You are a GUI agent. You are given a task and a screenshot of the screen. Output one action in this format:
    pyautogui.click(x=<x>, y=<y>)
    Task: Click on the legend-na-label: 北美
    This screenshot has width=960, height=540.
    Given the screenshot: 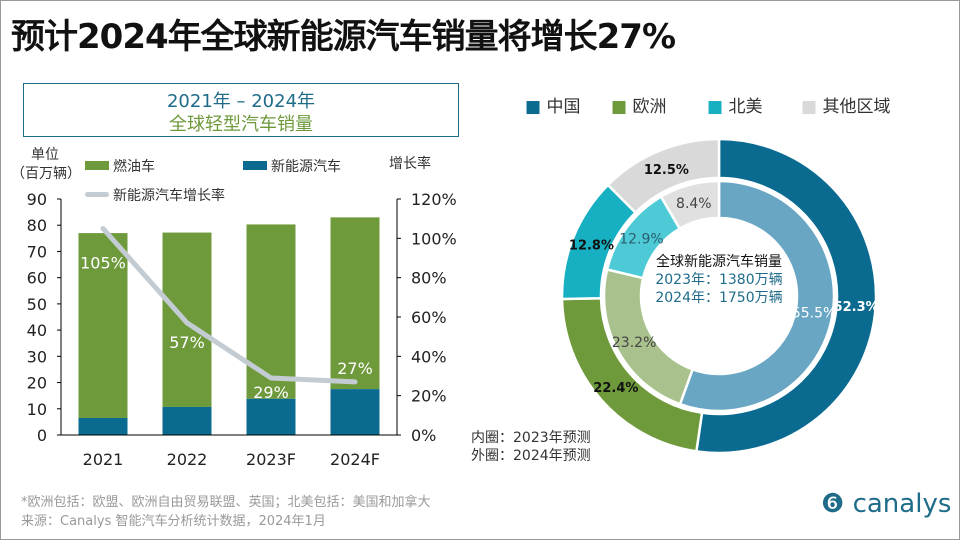 What is the action you would take?
    pyautogui.click(x=745, y=107)
    